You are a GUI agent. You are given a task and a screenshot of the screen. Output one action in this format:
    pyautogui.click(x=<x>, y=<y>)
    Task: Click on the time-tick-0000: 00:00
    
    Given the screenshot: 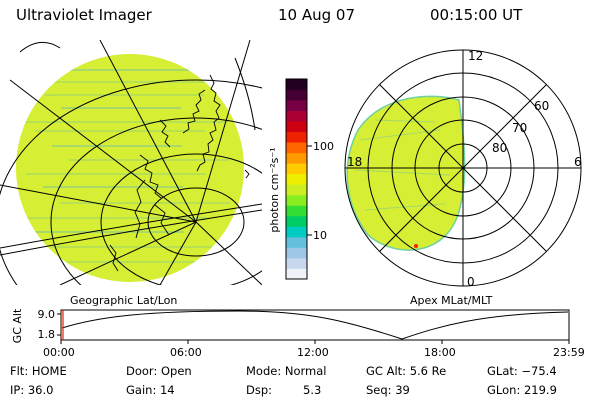 What is the action you would take?
    pyautogui.click(x=59, y=352)
    